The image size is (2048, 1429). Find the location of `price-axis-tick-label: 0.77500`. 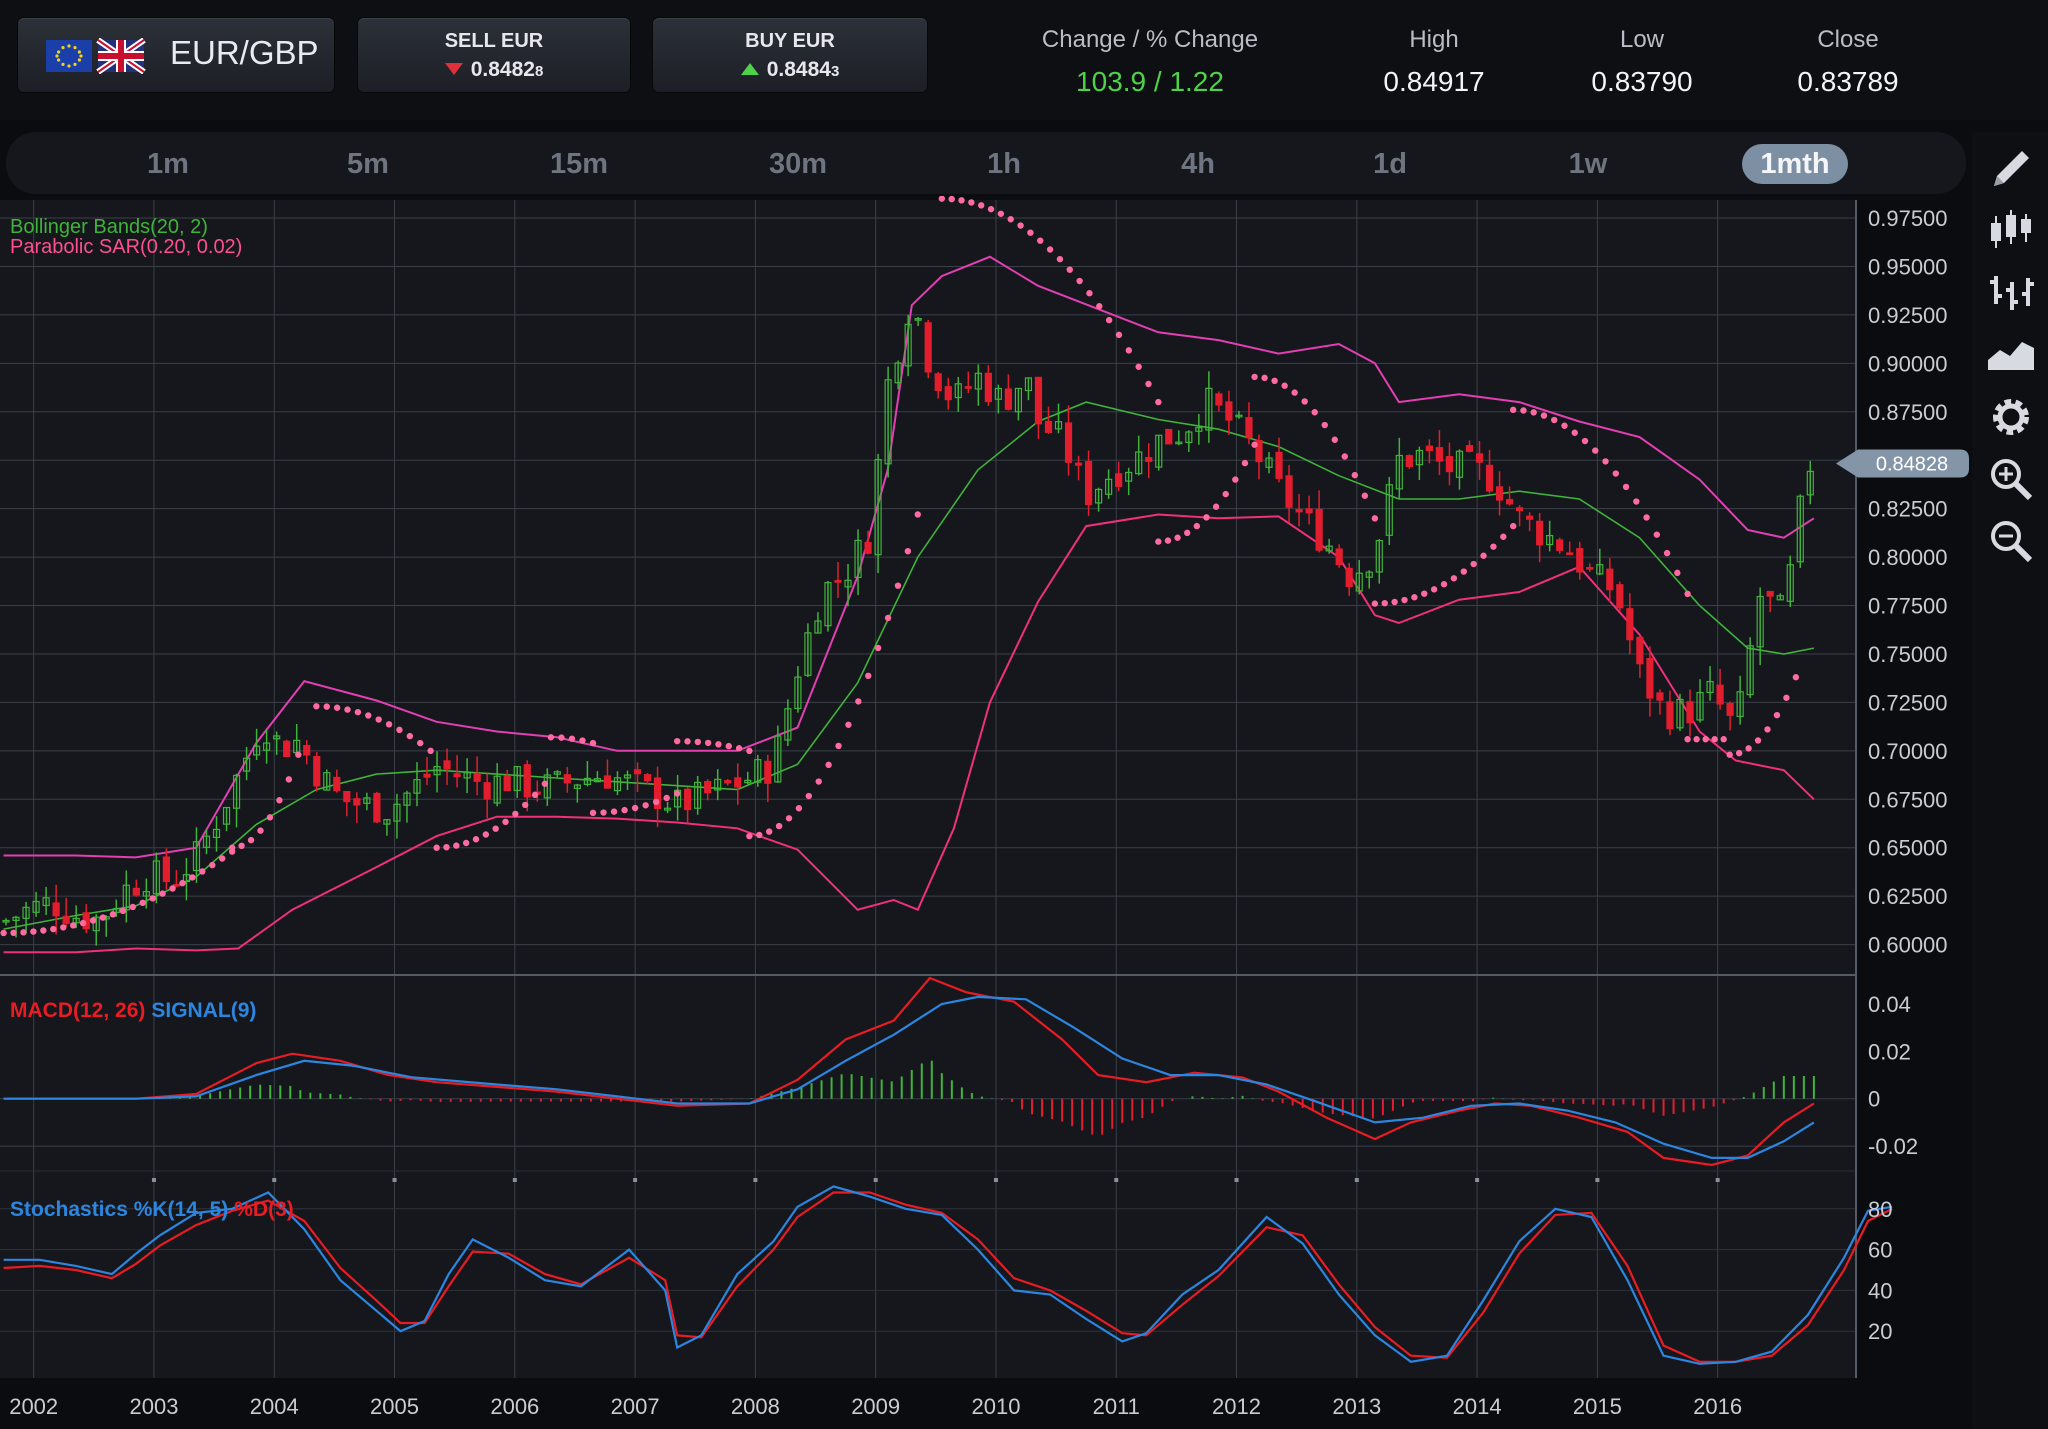

price-axis-tick-label: 0.77500 is located at coordinates (1908, 606).